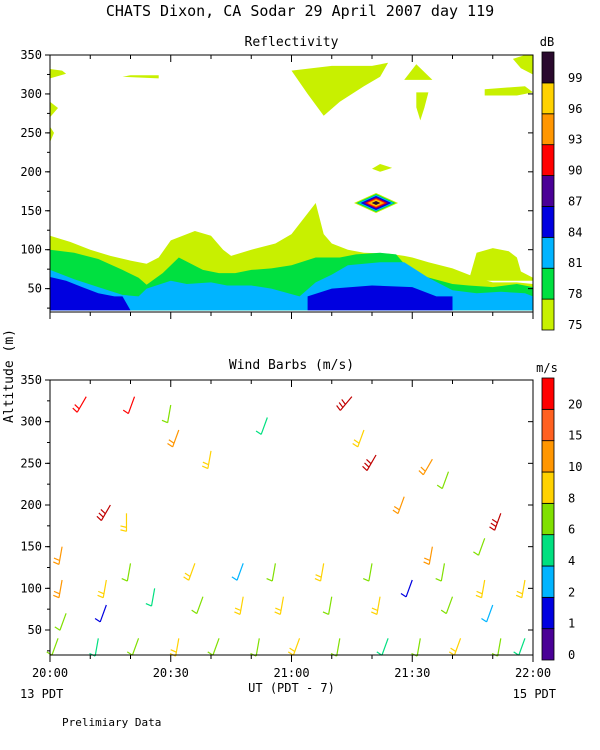  Describe the element at coordinates (291, 688) in the screenshot. I see `x-axis-label: UT (PDT - 7)` at that location.